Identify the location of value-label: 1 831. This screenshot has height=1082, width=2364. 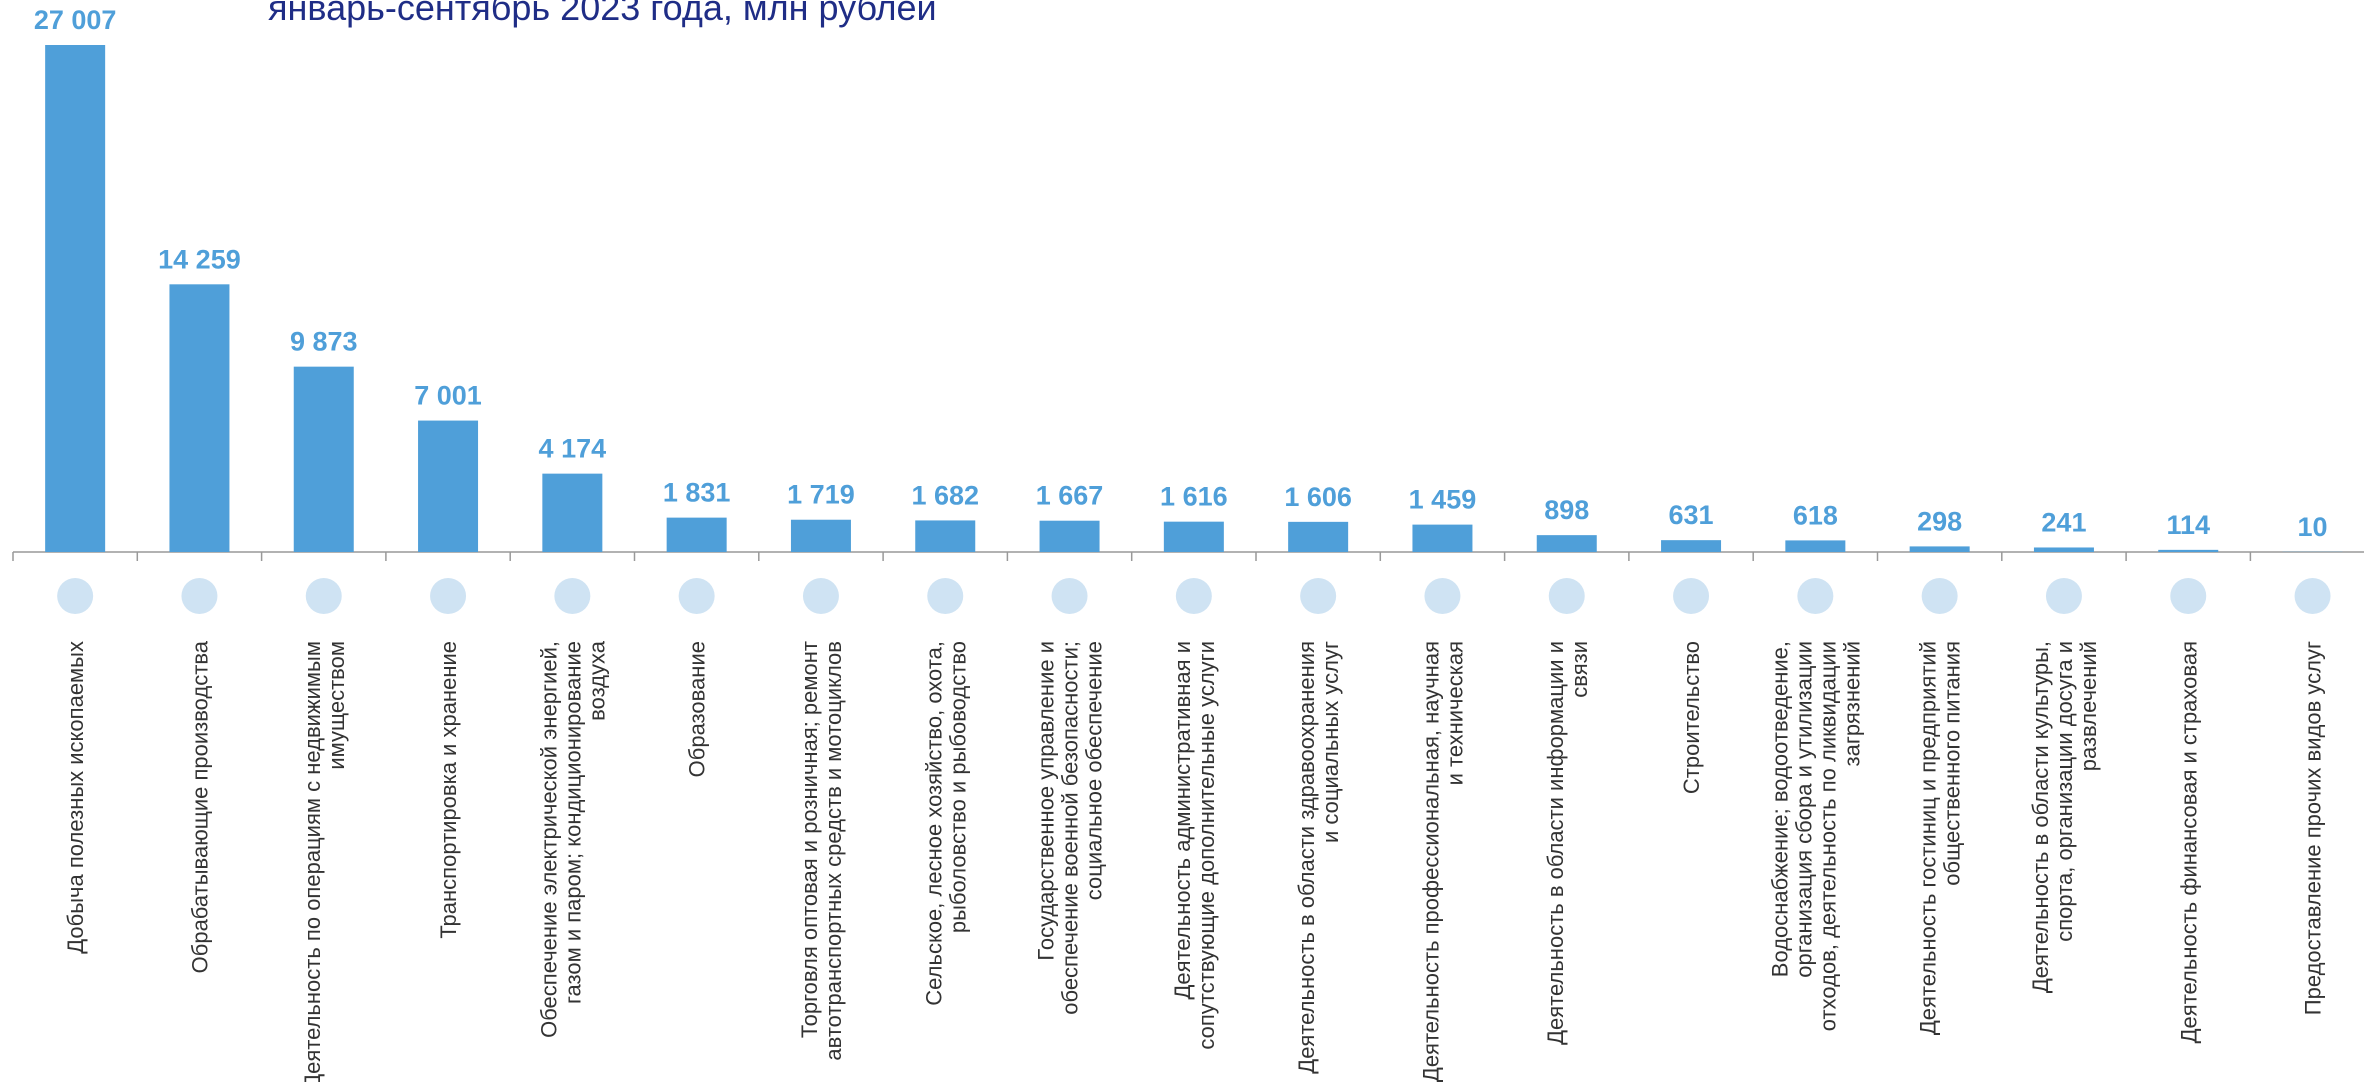
(697, 493).